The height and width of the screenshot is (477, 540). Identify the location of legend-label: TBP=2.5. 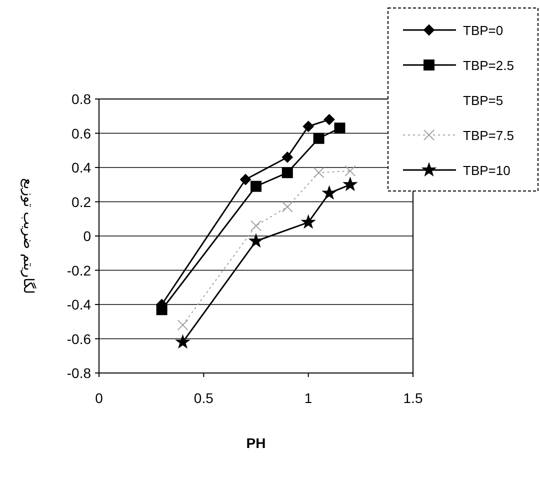
(488, 65).